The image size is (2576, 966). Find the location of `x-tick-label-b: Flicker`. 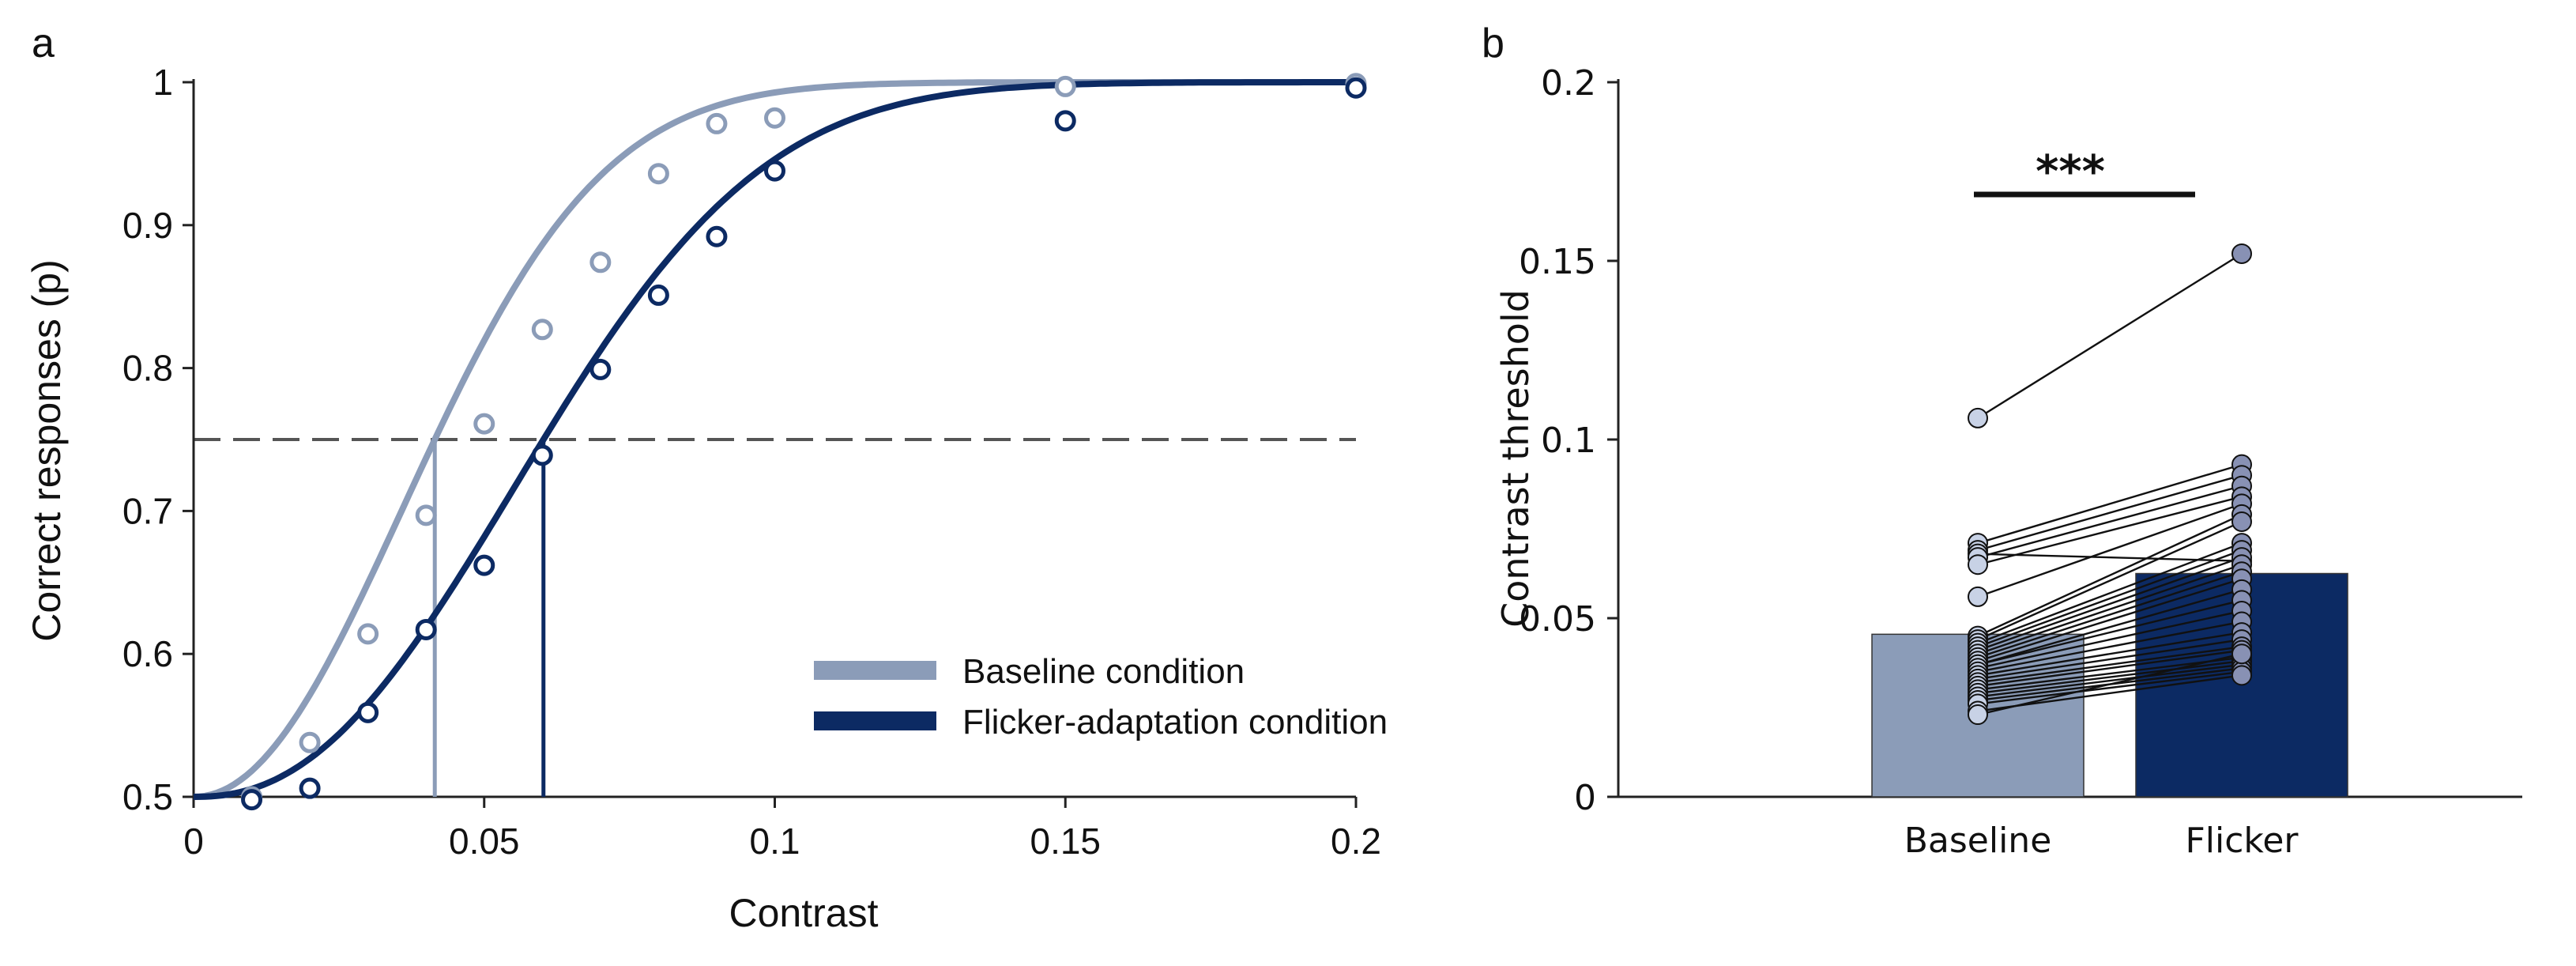

x-tick-label-b: Flicker is located at coordinates (2242, 841).